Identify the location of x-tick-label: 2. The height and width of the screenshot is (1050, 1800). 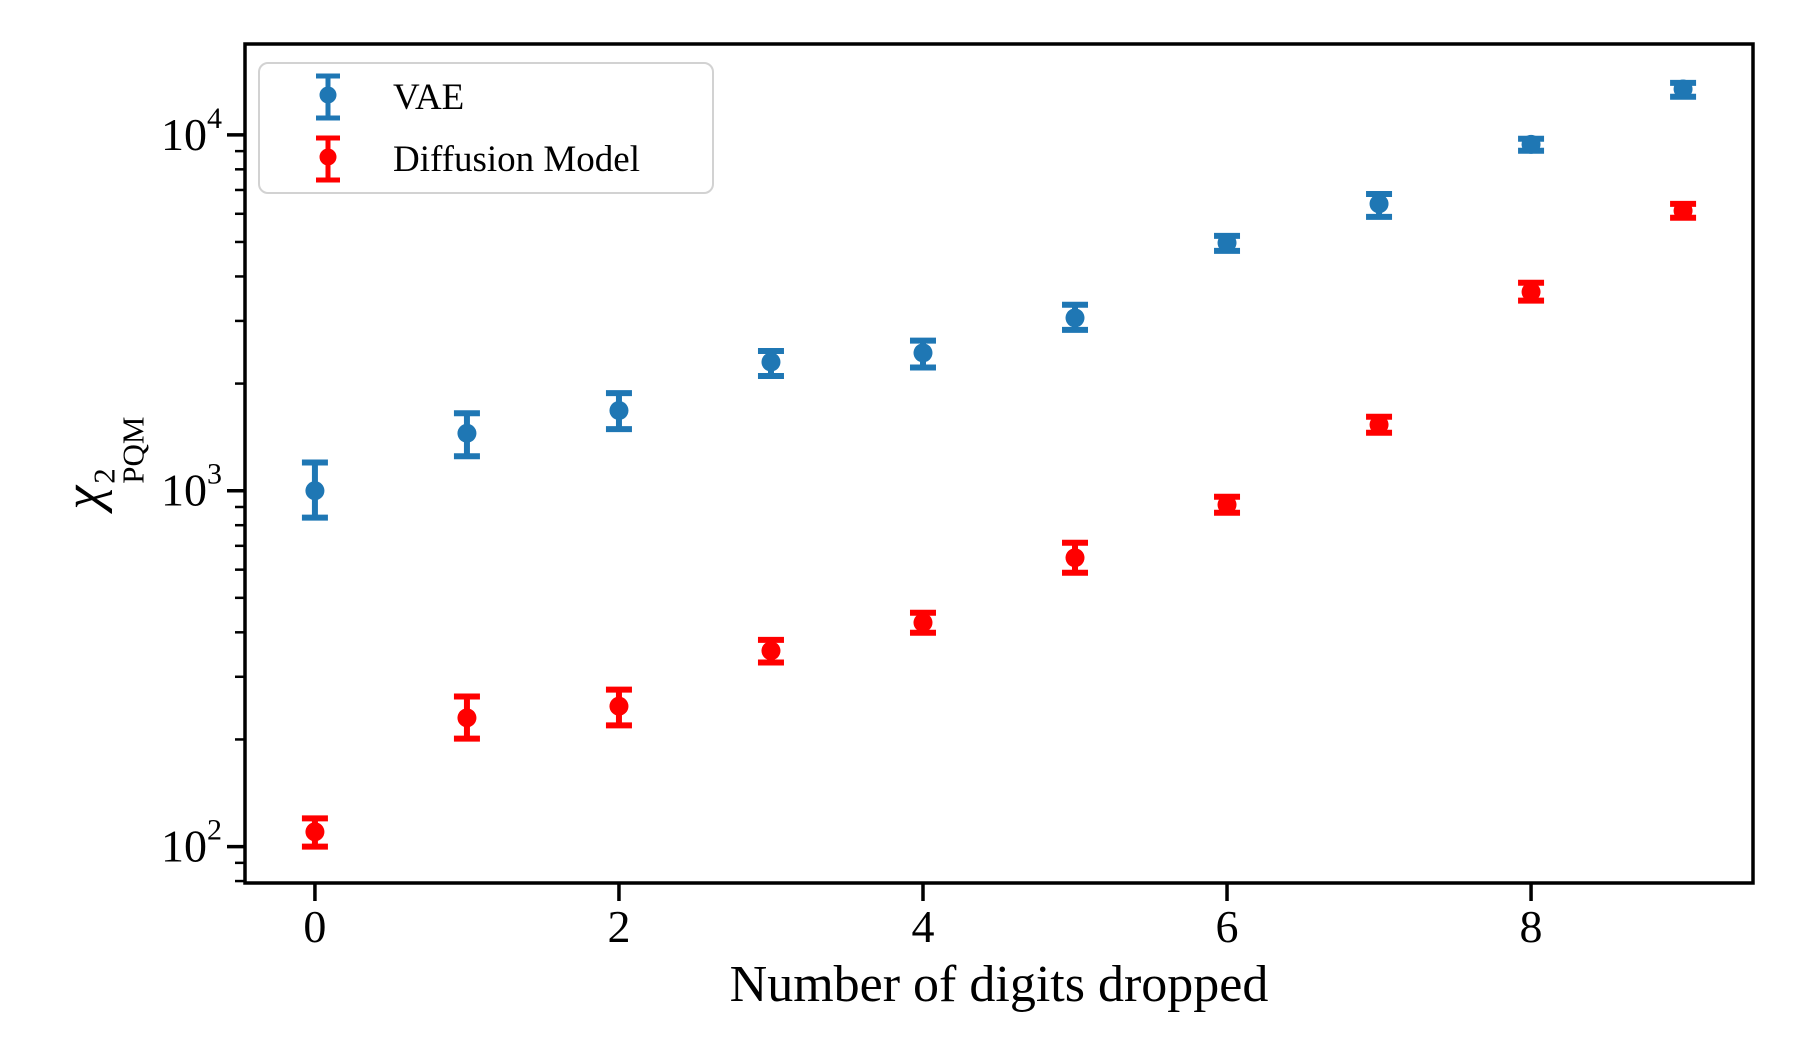
(618, 926).